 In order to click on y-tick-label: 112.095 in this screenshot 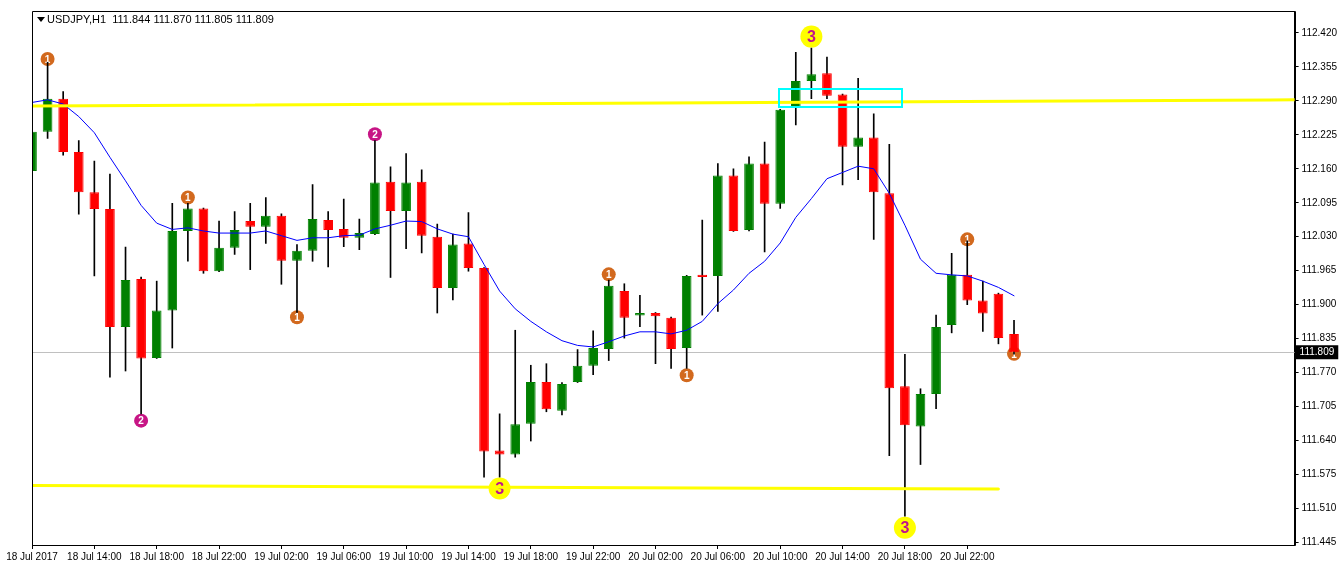, I will do `click(1319, 202)`.